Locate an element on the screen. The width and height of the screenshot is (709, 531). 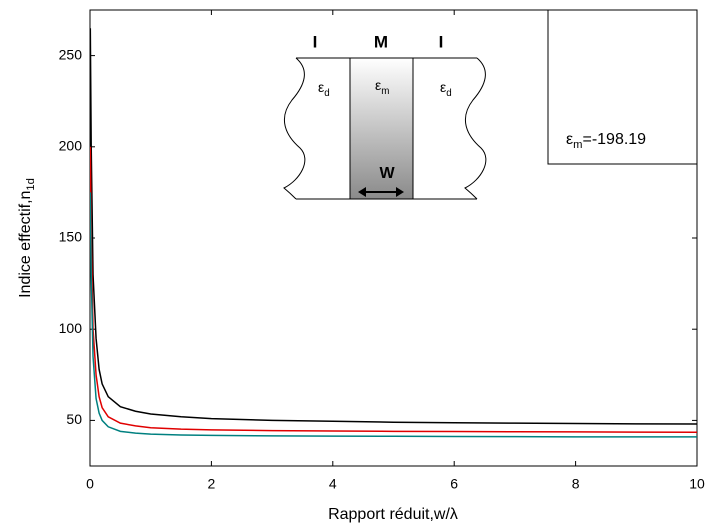
x-axis-label: Rapport réduit,w/λ is located at coordinates (393, 514).